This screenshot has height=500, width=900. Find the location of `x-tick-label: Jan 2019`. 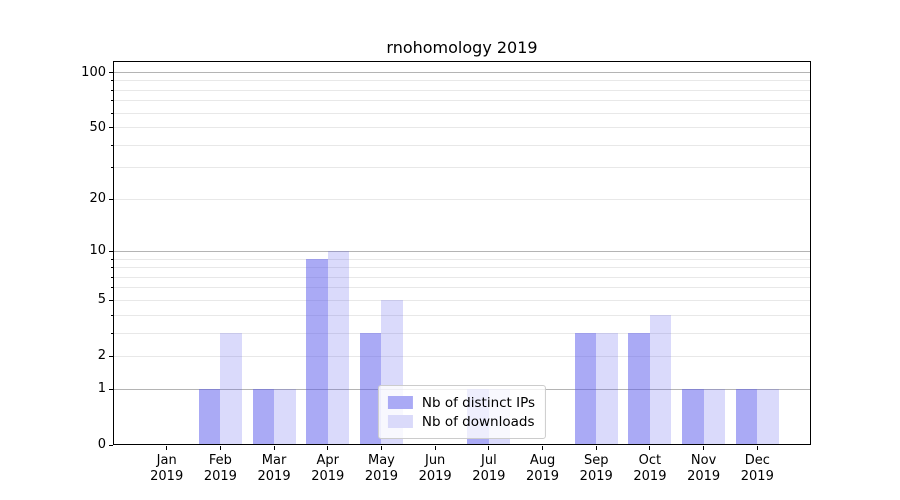

x-tick-label: Jan 2019 is located at coordinates (167, 469).